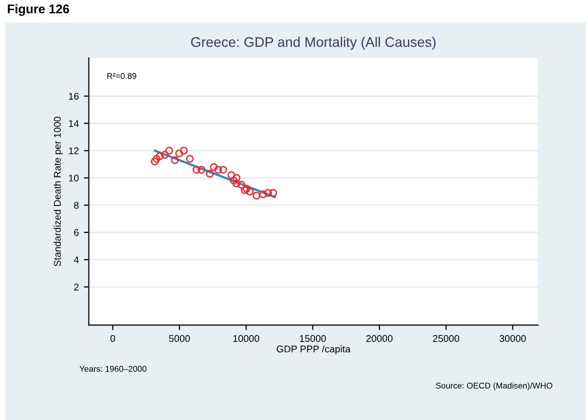  Describe the element at coordinates (313, 43) in the screenshot. I see `chart-title: Greece: GDP and Mortality (All Causes)` at that location.